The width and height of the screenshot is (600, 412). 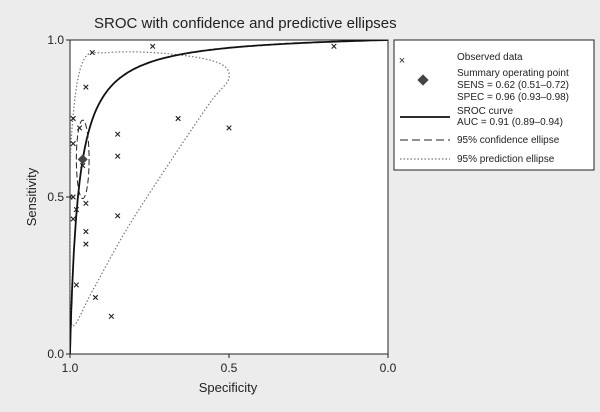 What do you see at coordinates (55, 40) in the screenshot?
I see `y-tick-label: 1.0` at bounding box center [55, 40].